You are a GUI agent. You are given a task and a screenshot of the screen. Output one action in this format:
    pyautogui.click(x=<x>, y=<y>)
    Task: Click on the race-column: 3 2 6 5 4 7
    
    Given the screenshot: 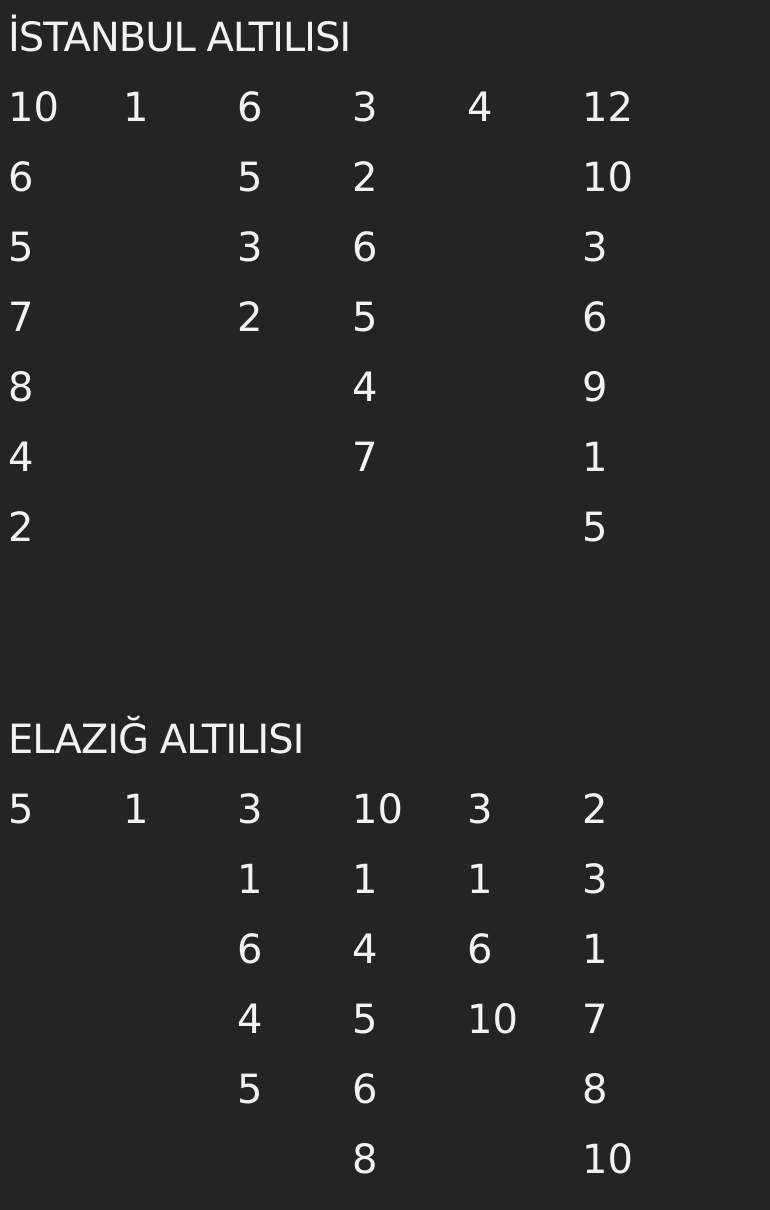 What is the action you would take?
    pyautogui.click(x=364, y=283)
    